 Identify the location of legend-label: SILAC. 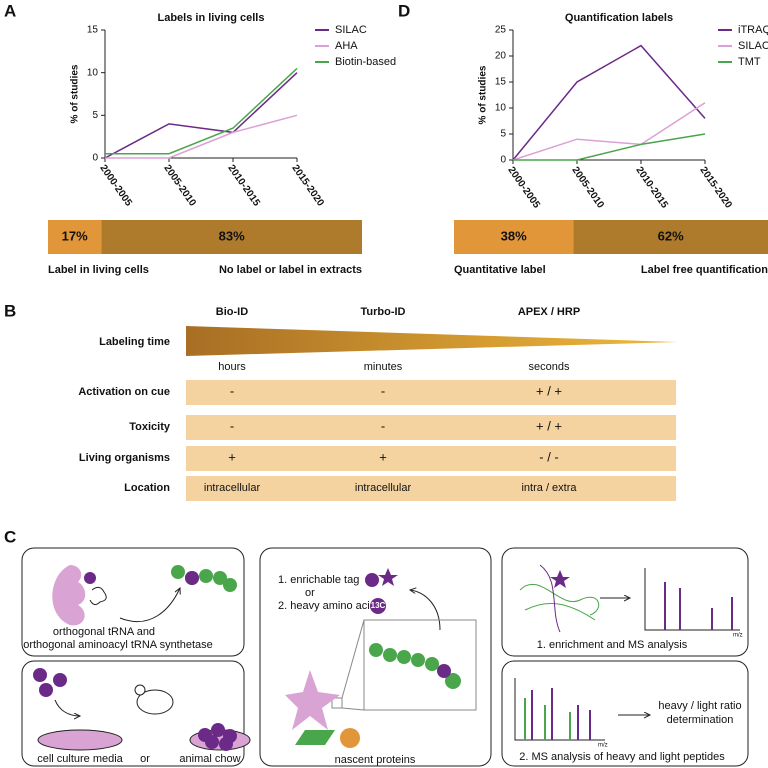
(753, 46).